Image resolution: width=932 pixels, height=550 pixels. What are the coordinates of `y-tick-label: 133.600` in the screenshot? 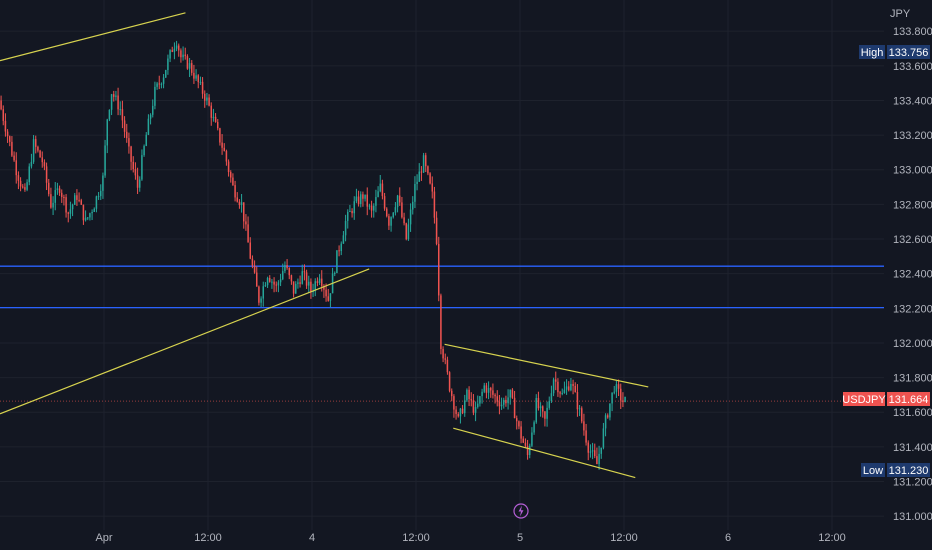 It's located at (912, 67).